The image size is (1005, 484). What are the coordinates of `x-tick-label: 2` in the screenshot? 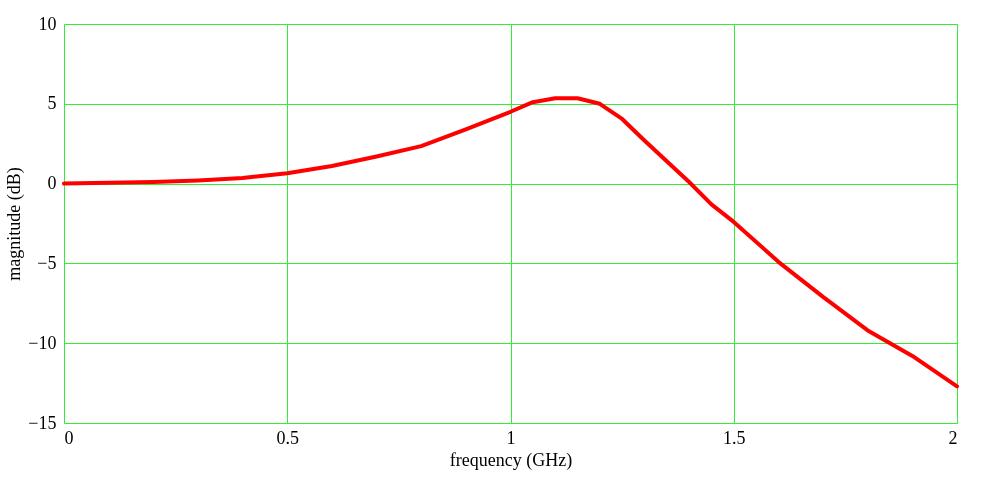 It's located at (953, 437).